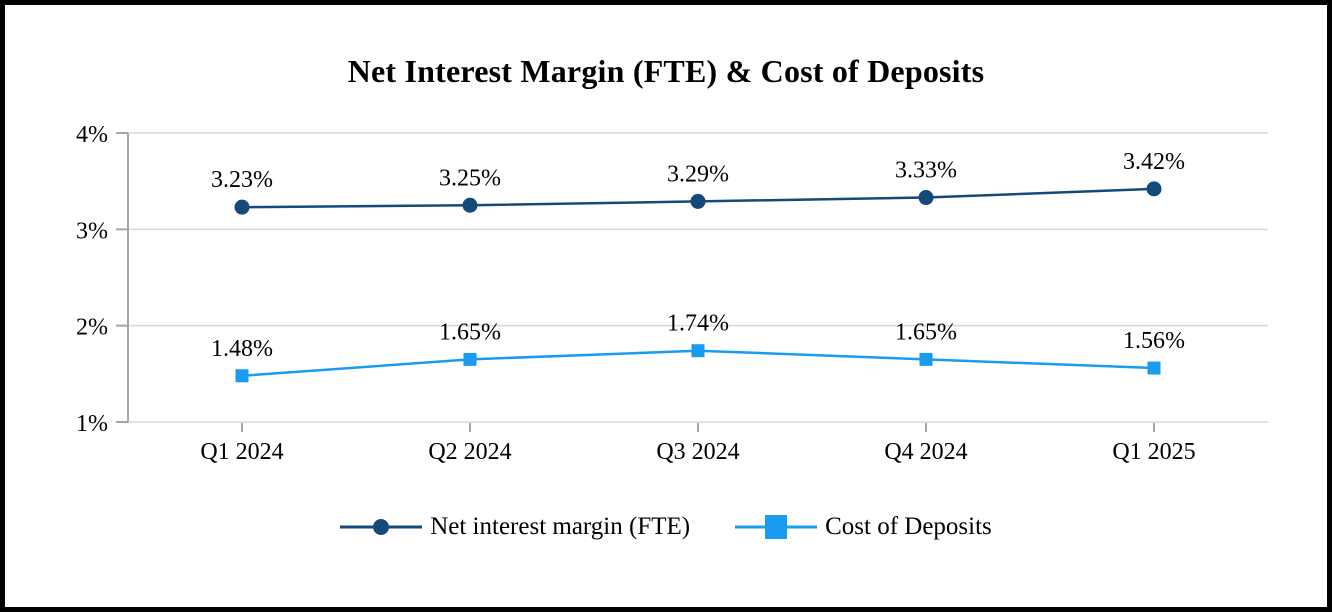  What do you see at coordinates (925, 452) in the screenshot?
I see `x-tick-label: Q4 2024` at bounding box center [925, 452].